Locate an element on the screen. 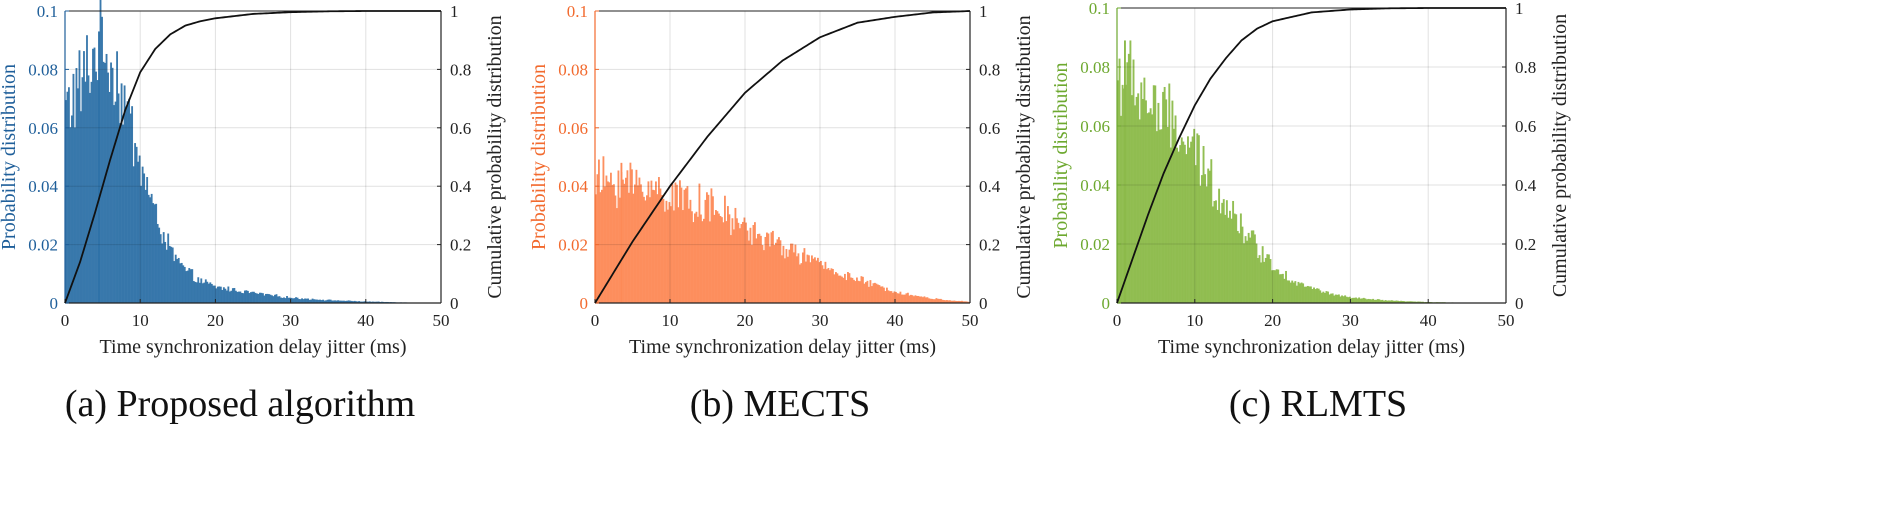  x-tick-label: 10 is located at coordinates (670, 320).